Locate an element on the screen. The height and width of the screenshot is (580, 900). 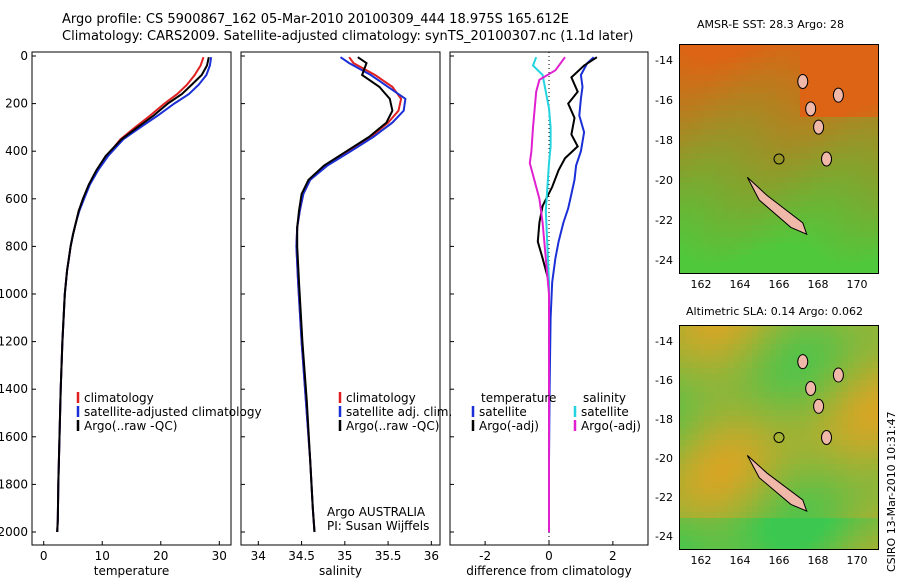
legend-satellite-adjusted: satellite-adjusted climatology is located at coordinates (173, 412).